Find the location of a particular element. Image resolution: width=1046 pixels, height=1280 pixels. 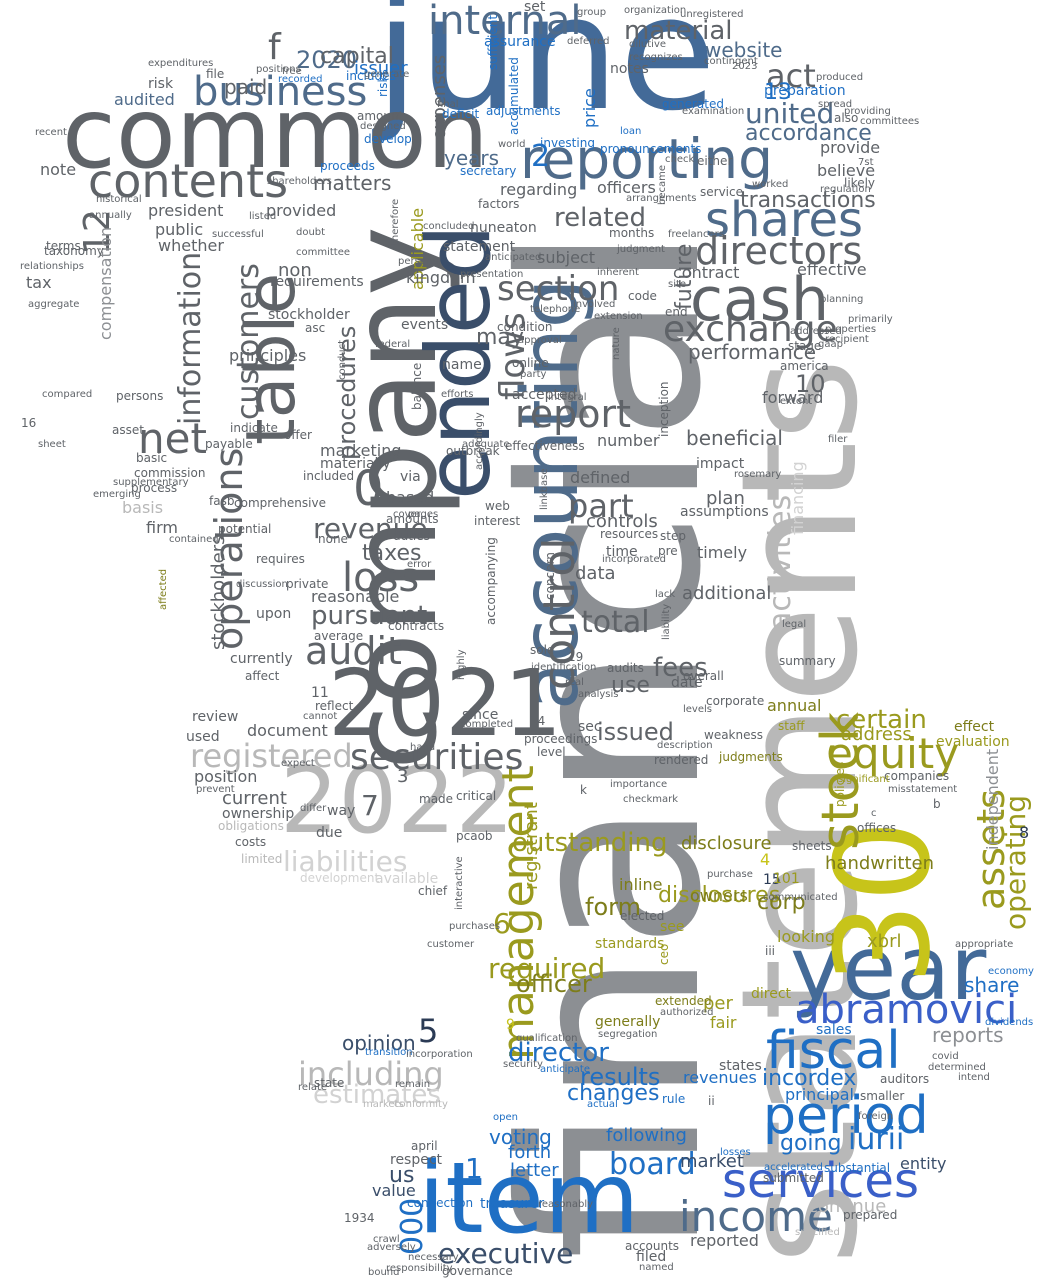

word-14: 14 is located at coordinates (538, 721).